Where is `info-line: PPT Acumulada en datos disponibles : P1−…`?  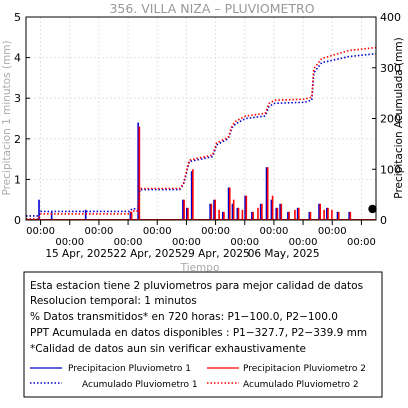
info-line: PPT Acumulada en datos disponibles : P1−… is located at coordinates (198, 333).